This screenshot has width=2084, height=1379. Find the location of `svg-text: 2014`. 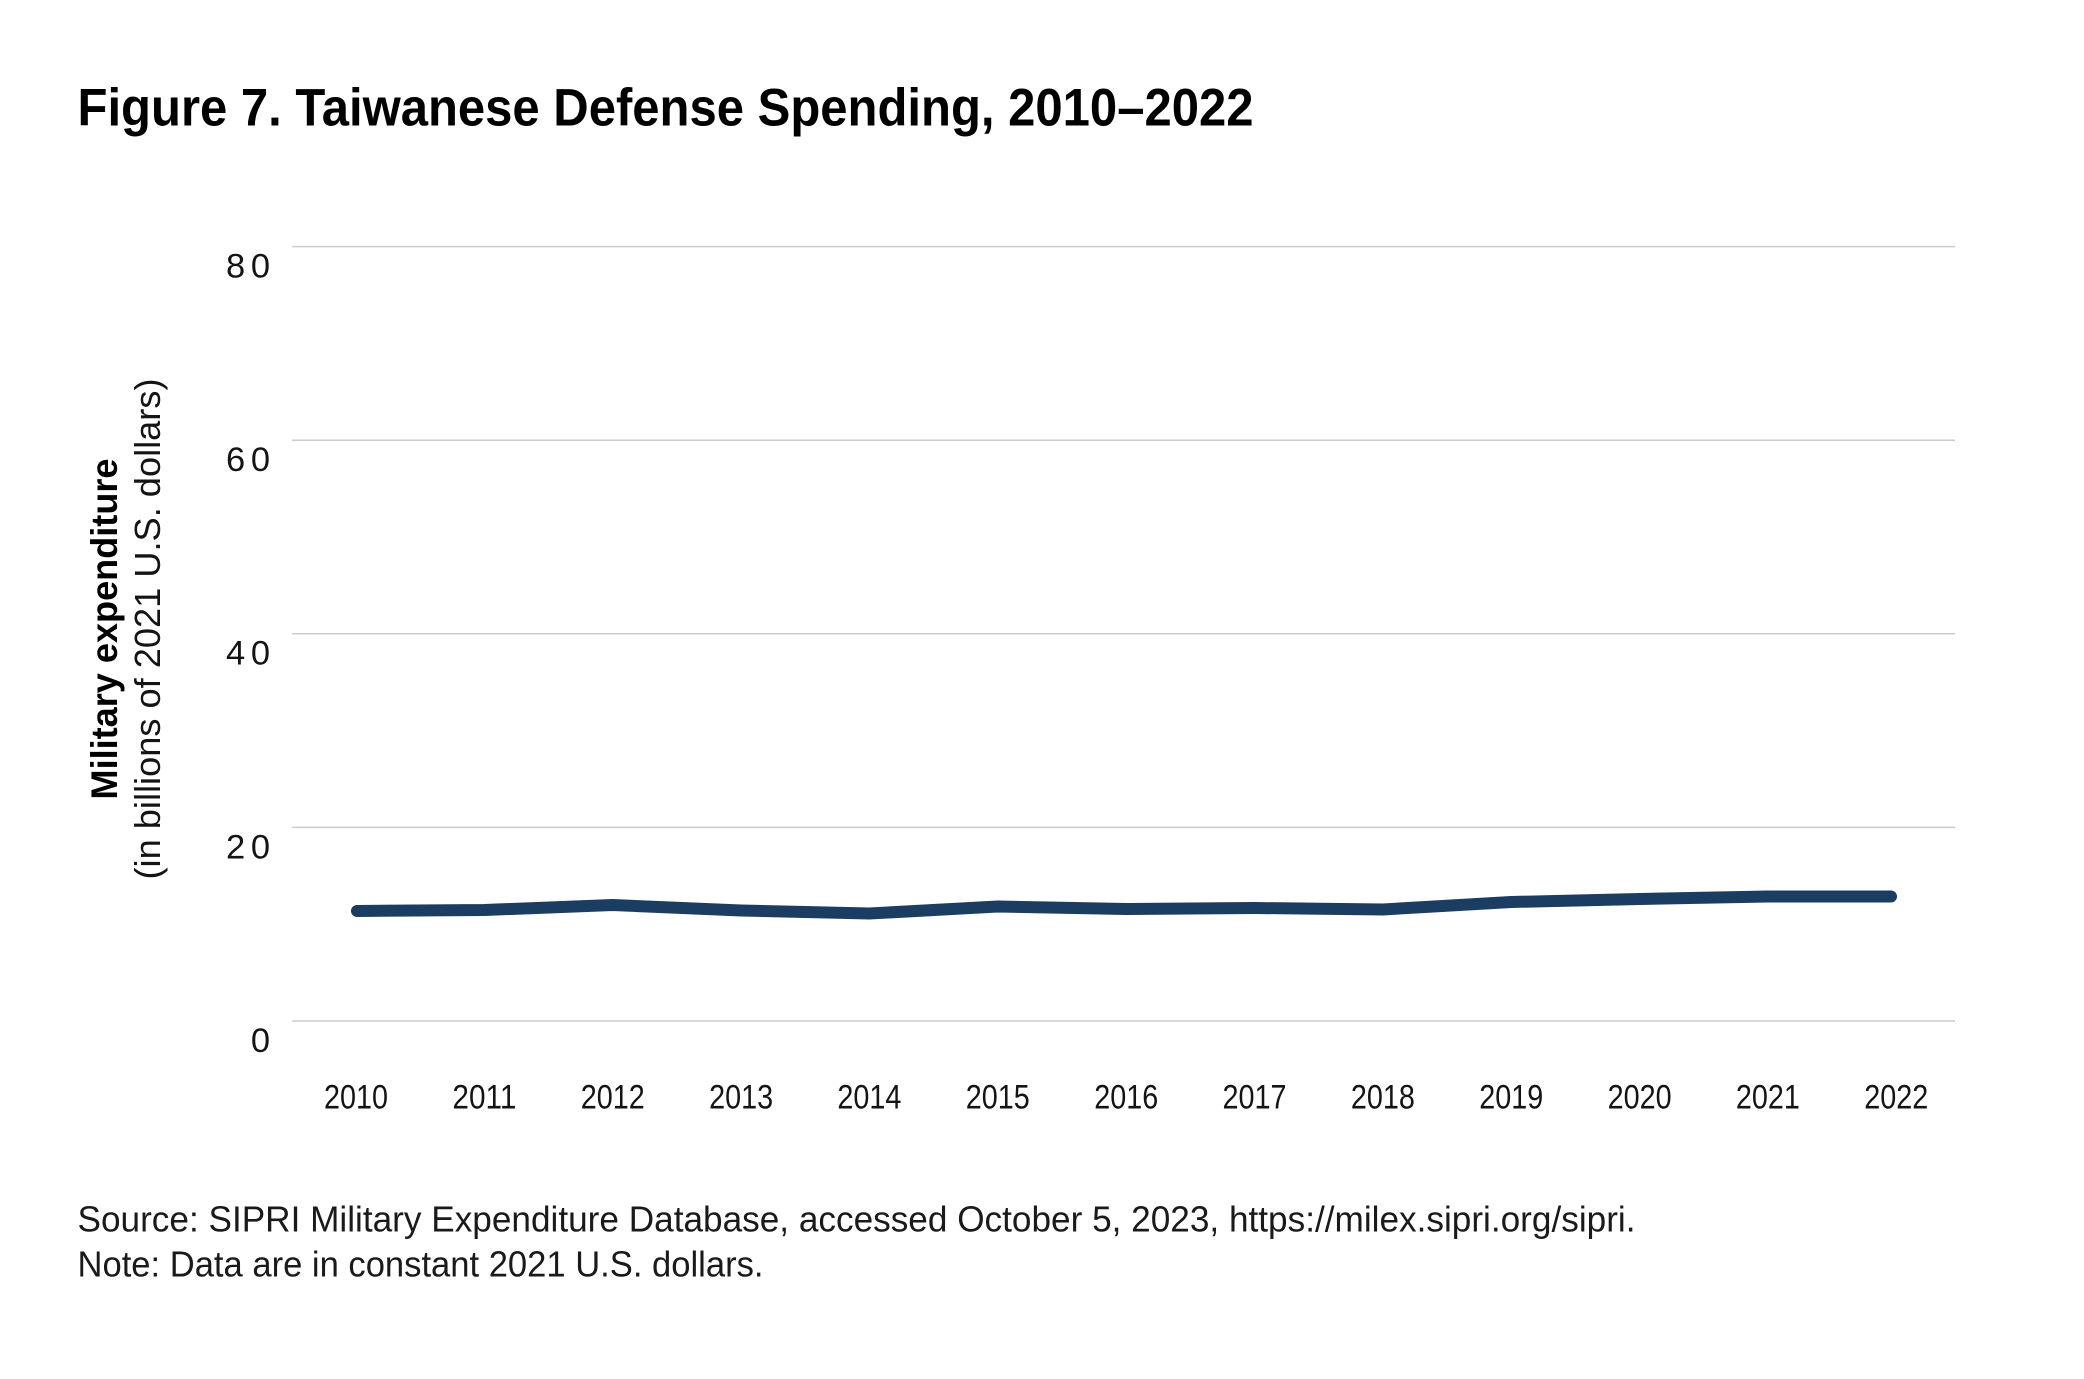

svg-text: 2014 is located at coordinates (869, 1098).